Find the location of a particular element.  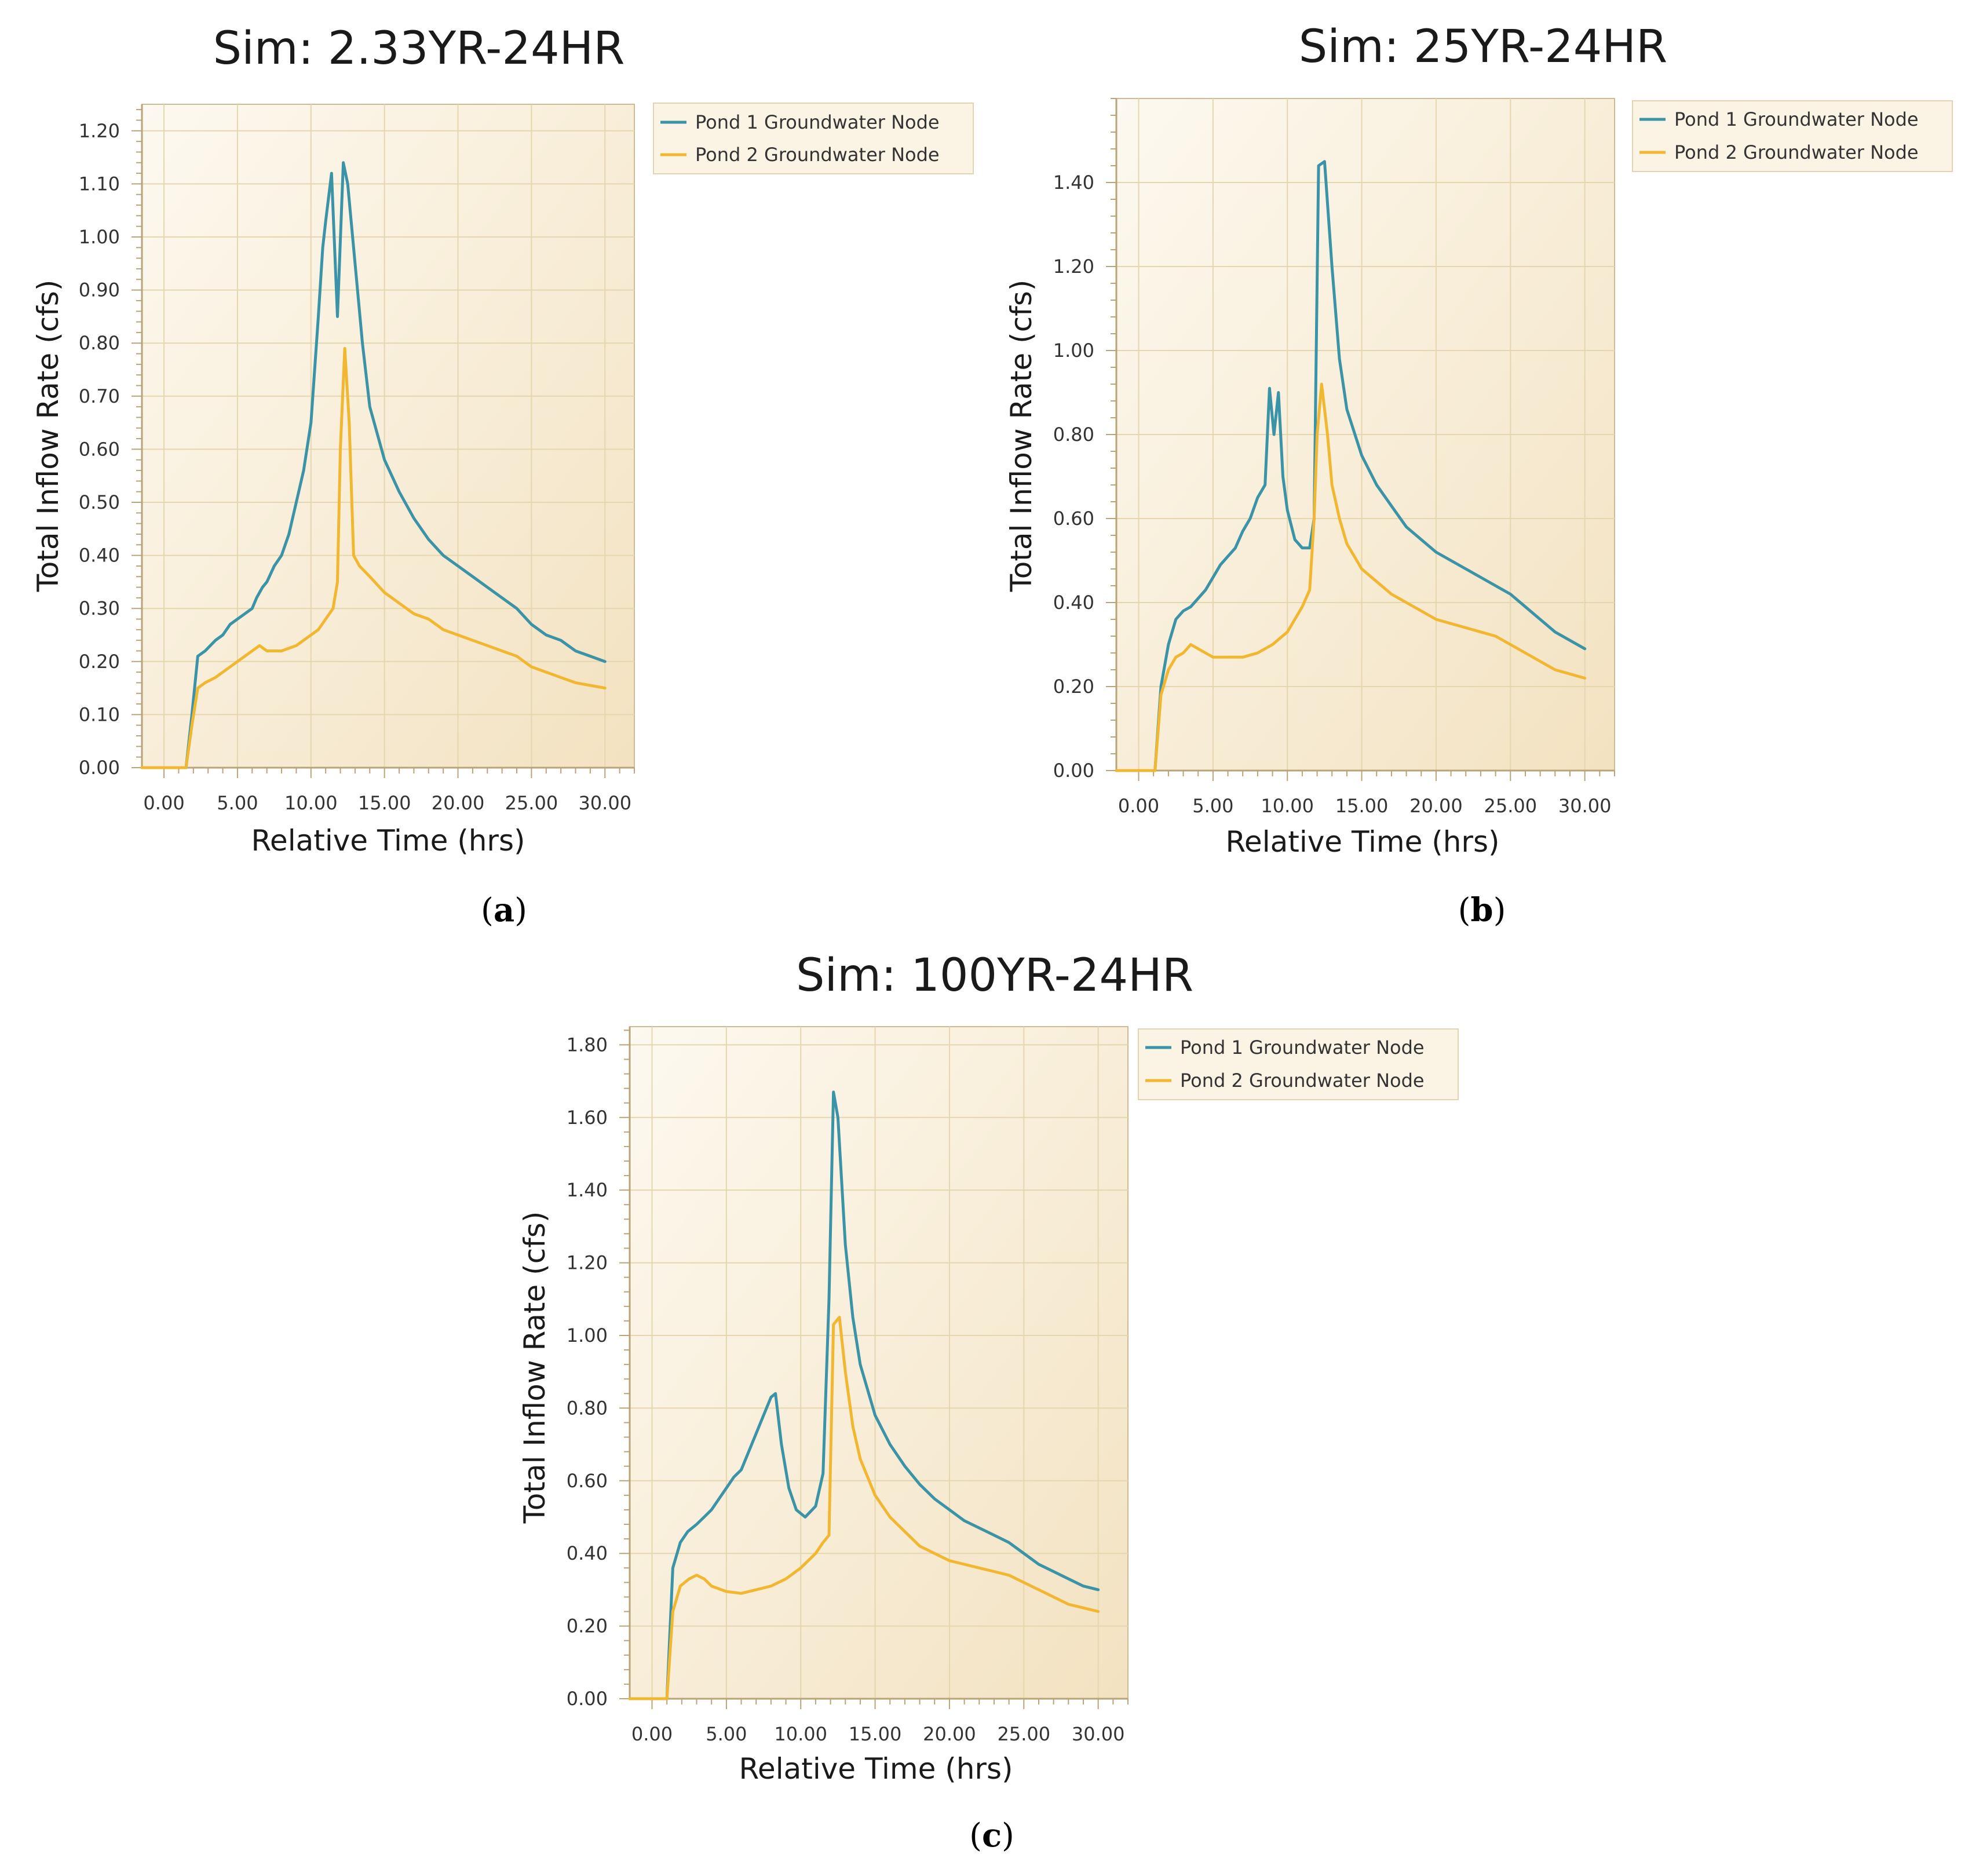

y-tick-label: 0.10 is located at coordinates (99, 714).